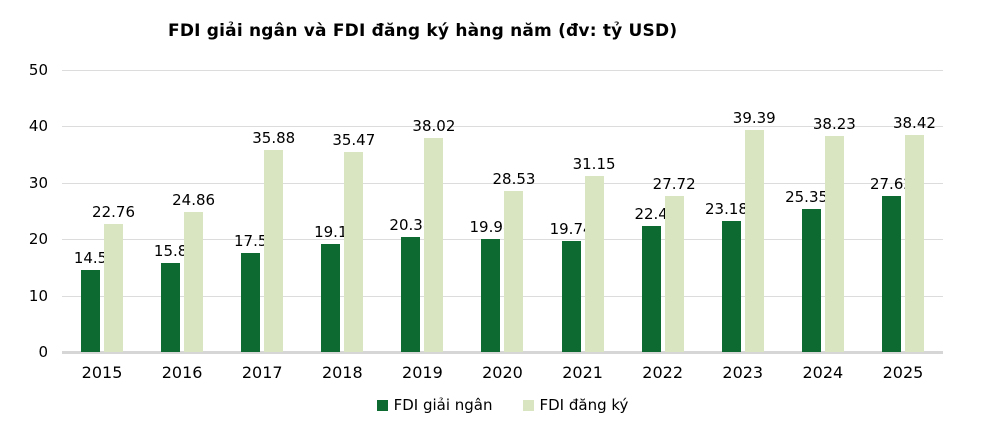 The width and height of the screenshot is (985, 428). I want to click on x-tick-label: 2018, so click(342, 372).